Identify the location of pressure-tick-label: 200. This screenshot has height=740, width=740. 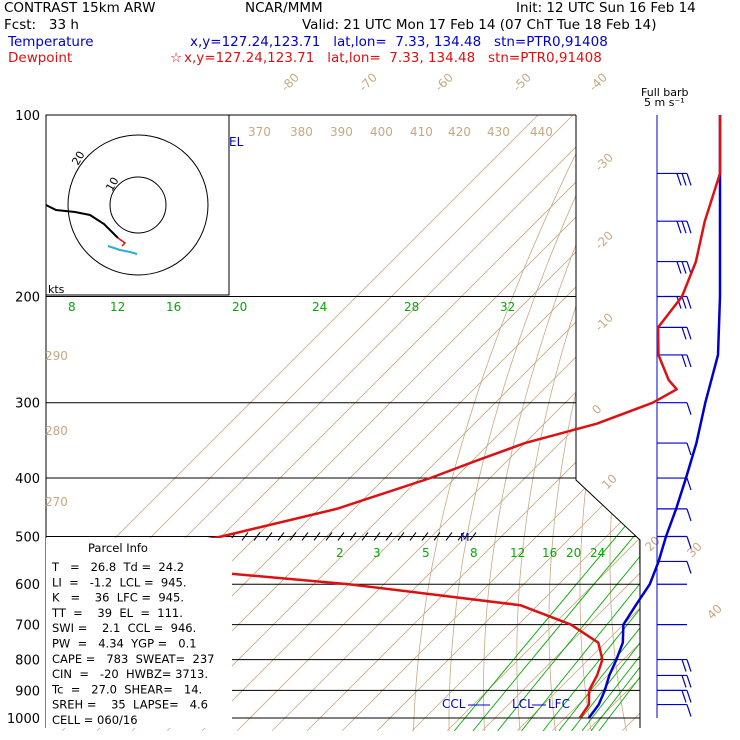
(27, 298).